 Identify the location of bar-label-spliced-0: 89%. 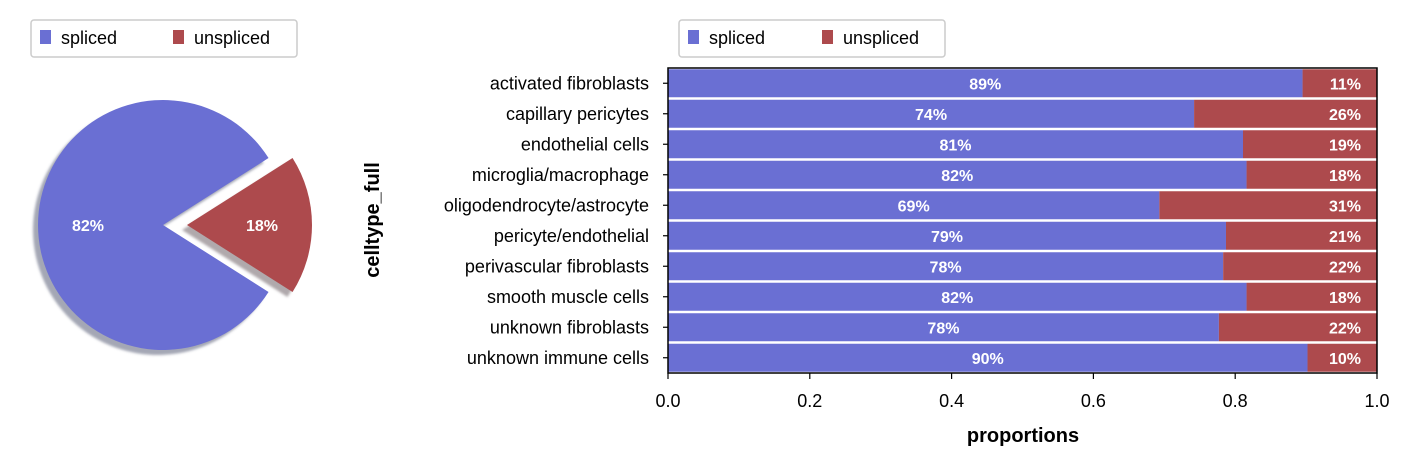
(985, 84).